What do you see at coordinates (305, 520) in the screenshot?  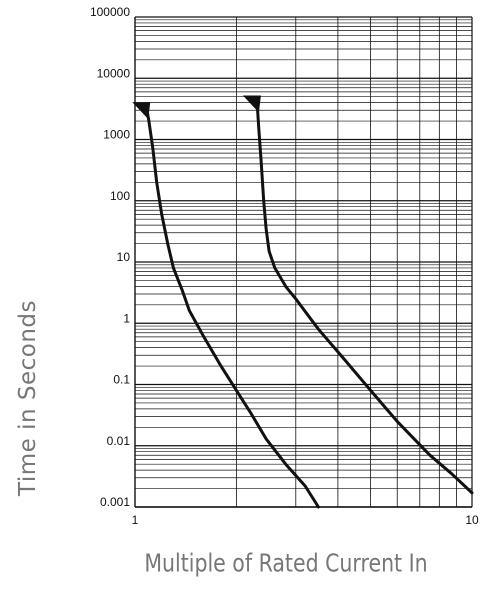 I see `x-tick-labels: 1 10` at bounding box center [305, 520].